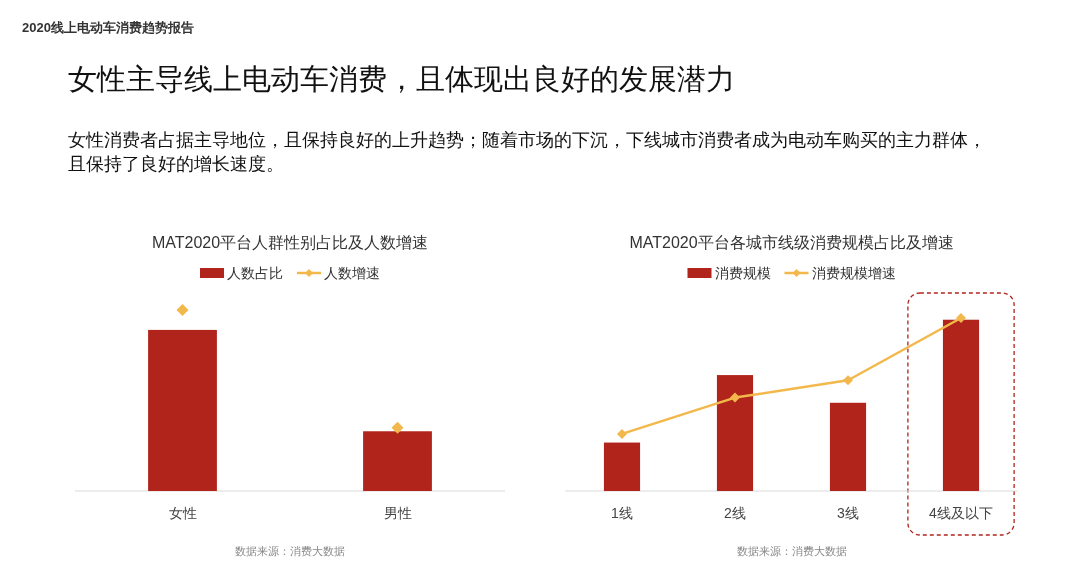 Image resolution: width=1080 pixels, height=582 pixels. I want to click on x-tick-label: 男性, so click(397, 513).